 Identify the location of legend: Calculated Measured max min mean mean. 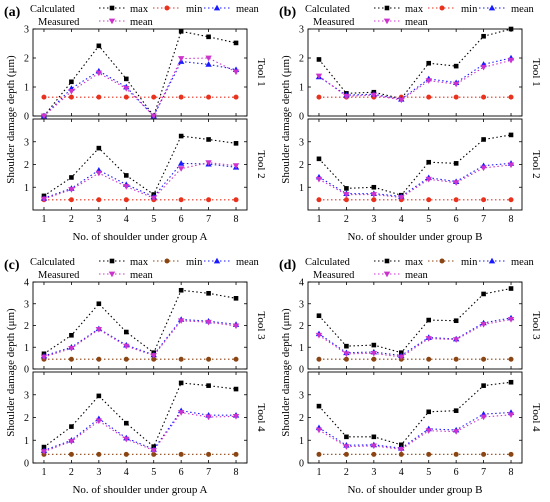
(419, 16).